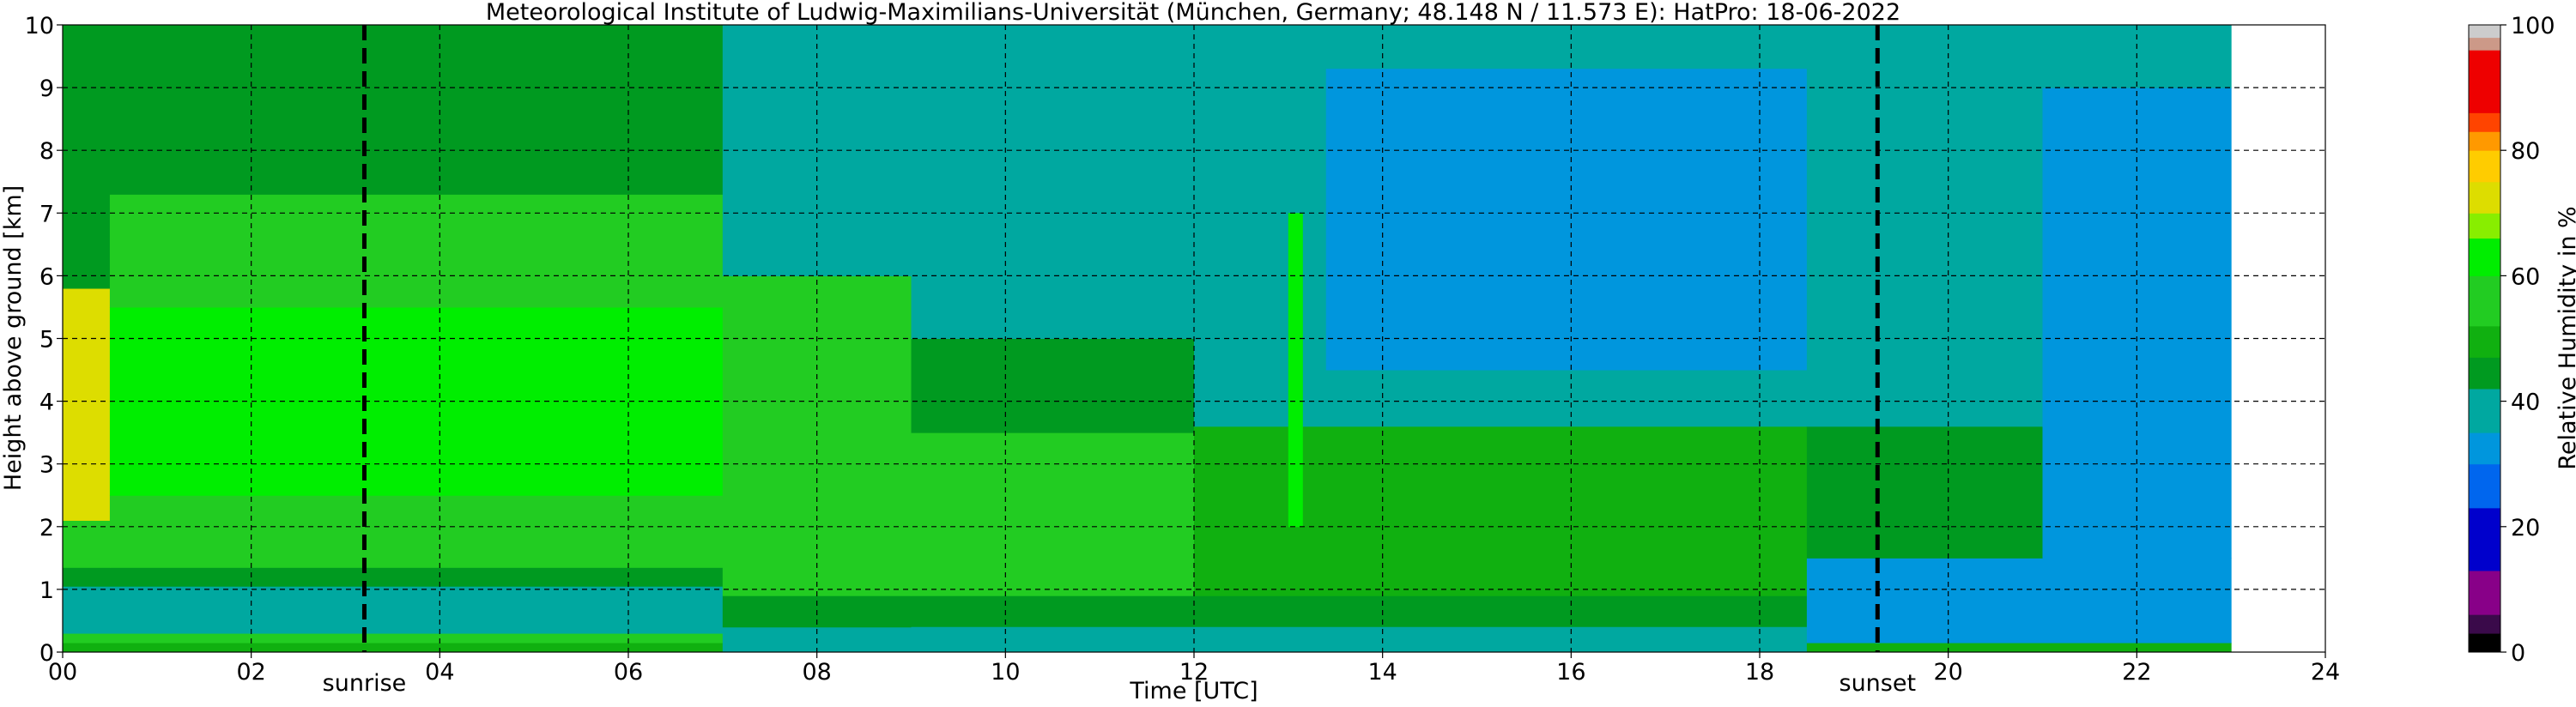 Image resolution: width=2576 pixels, height=707 pixels. Describe the element at coordinates (46, 277) in the screenshot. I see `y-tick-label-6: 6` at that location.